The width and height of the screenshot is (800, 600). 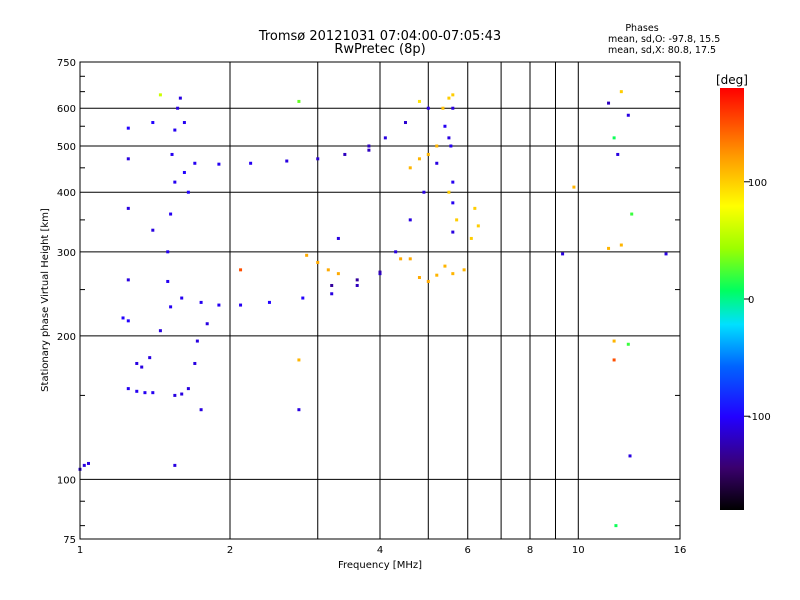 What do you see at coordinates (732, 299) in the screenshot?
I see `colorbar` at bounding box center [732, 299].